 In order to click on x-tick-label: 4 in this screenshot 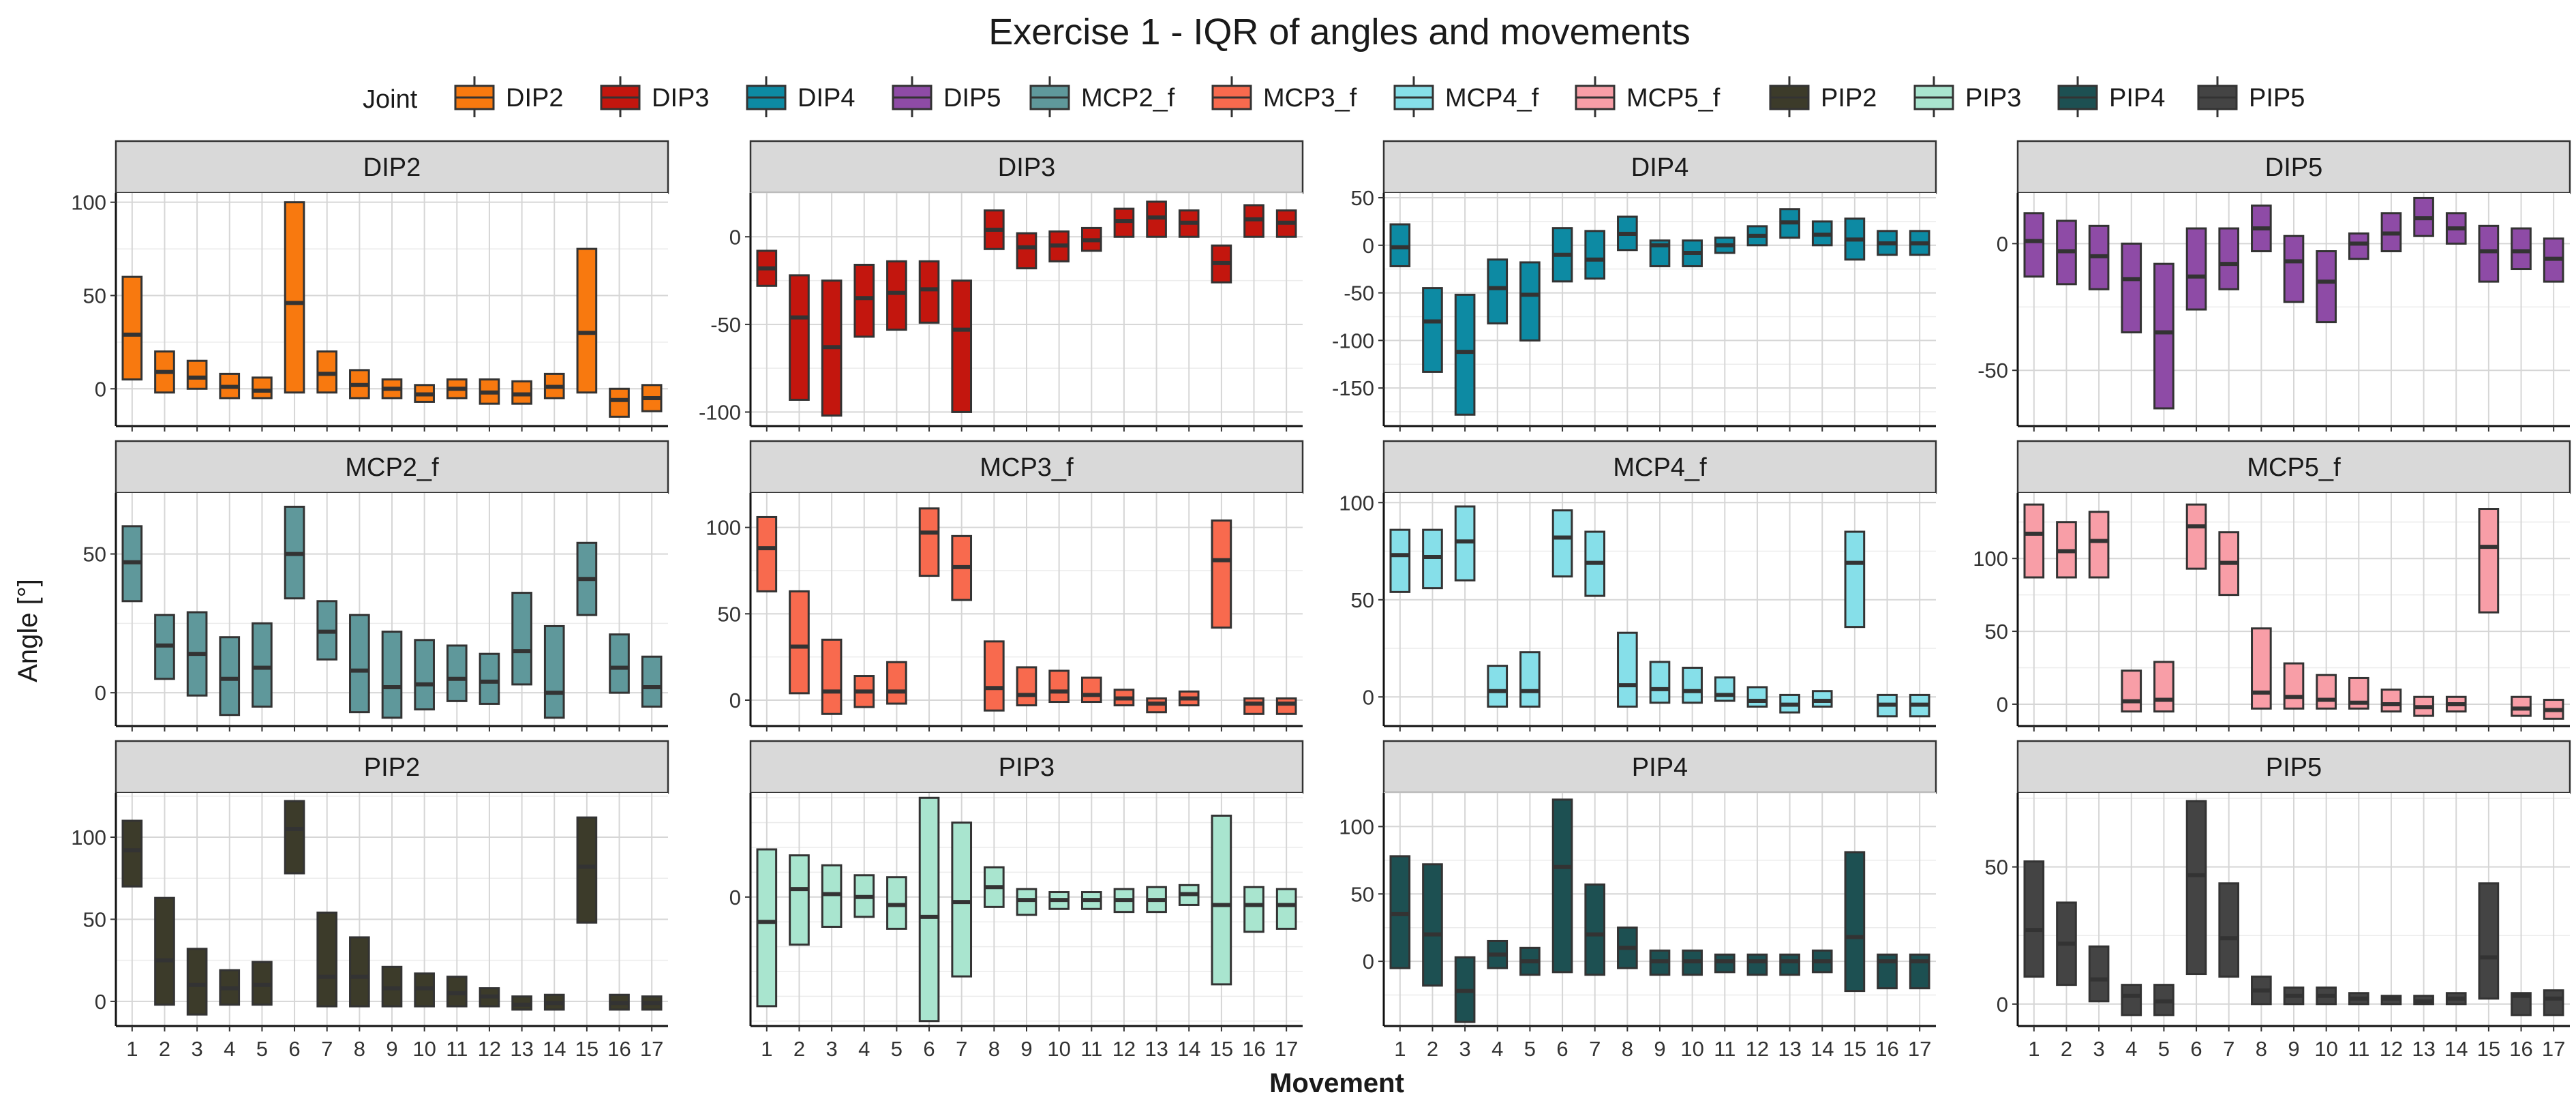, I will do `click(1497, 1049)`.